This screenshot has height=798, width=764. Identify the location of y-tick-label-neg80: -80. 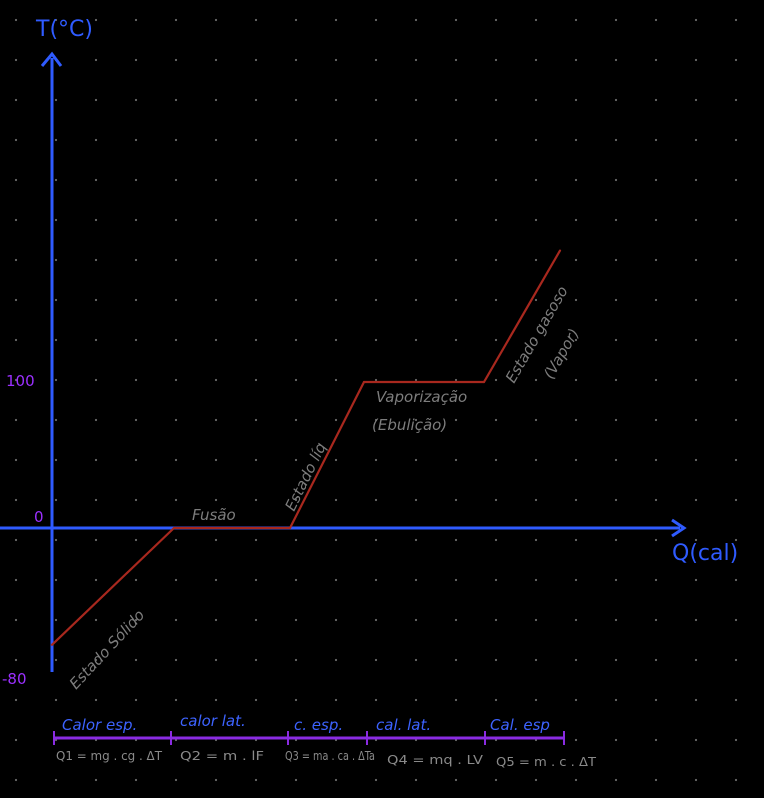
(14, 679).